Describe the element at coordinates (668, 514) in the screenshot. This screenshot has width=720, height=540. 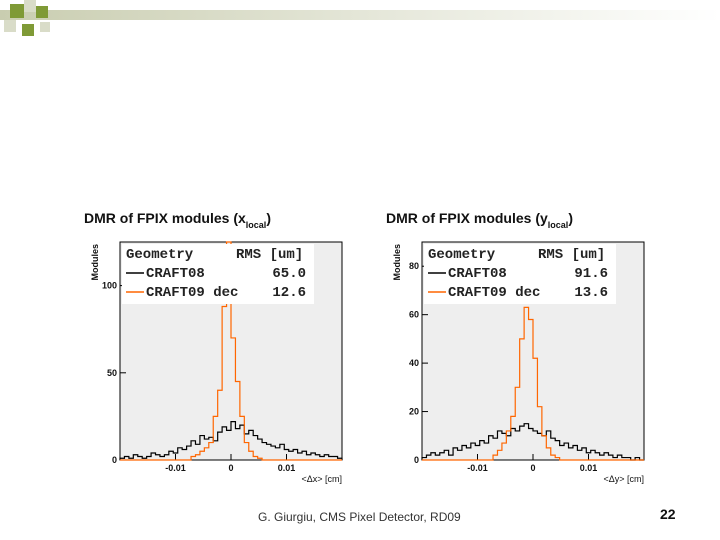
I see `page-number: 22` at that location.